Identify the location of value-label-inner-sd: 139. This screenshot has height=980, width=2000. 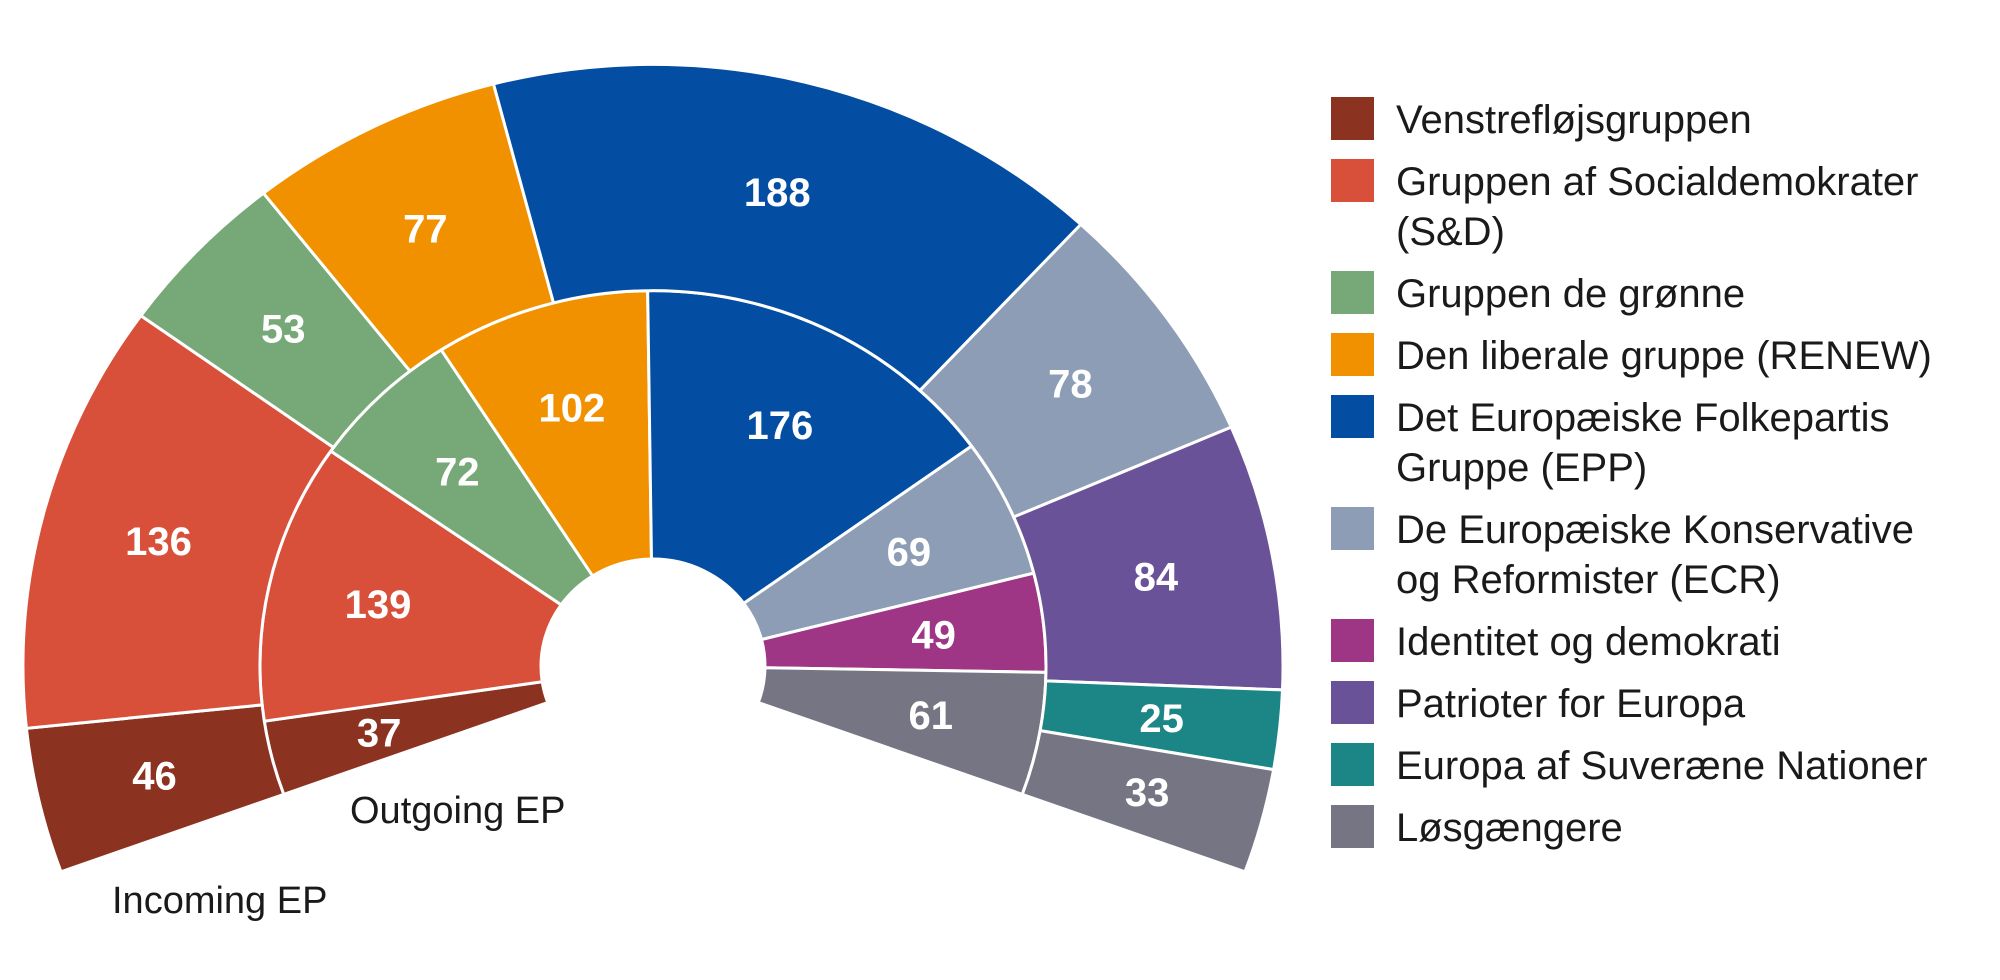
(378, 605).